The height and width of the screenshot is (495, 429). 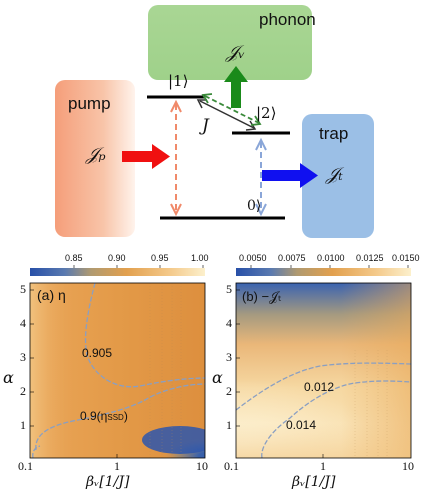 I want to click on panel-b-label: (b) −𝒥ₜ, so click(x=262, y=296).